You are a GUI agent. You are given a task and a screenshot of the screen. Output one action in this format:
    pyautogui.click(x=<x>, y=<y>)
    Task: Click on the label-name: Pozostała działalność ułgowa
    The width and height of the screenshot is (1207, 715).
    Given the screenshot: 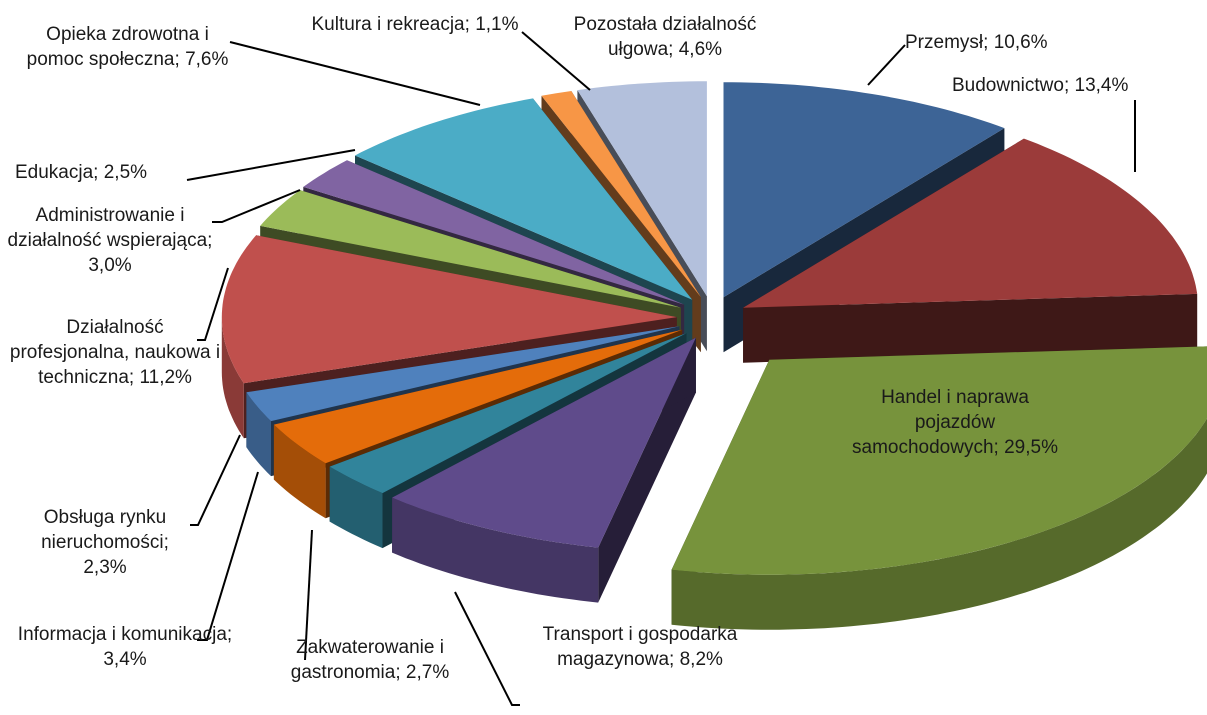 What is the action you would take?
    pyautogui.click(x=665, y=37)
    